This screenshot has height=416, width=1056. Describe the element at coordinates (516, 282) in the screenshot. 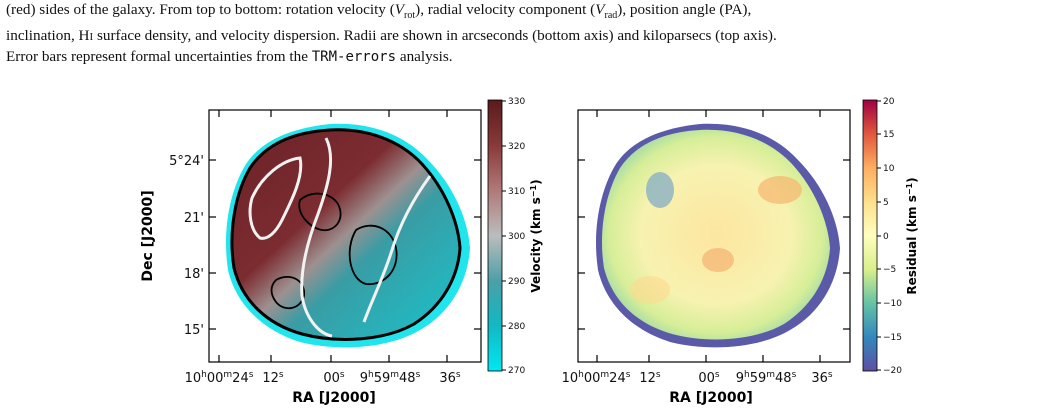

I see `colorbar-tick-label: 290` at that location.